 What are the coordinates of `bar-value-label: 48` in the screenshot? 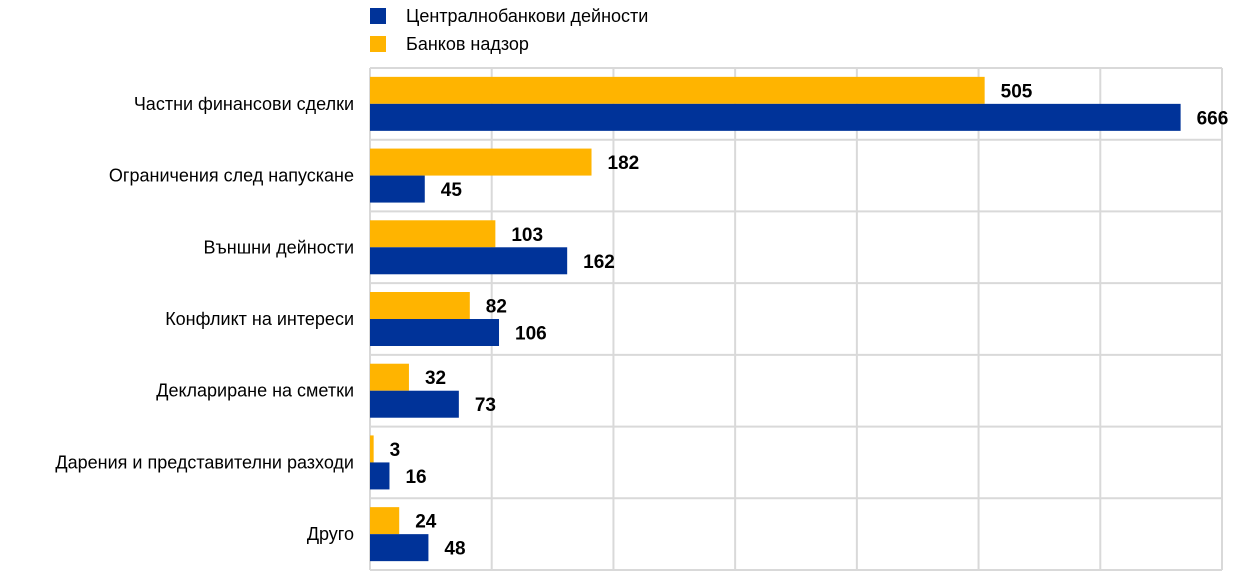 It's located at (454, 549).